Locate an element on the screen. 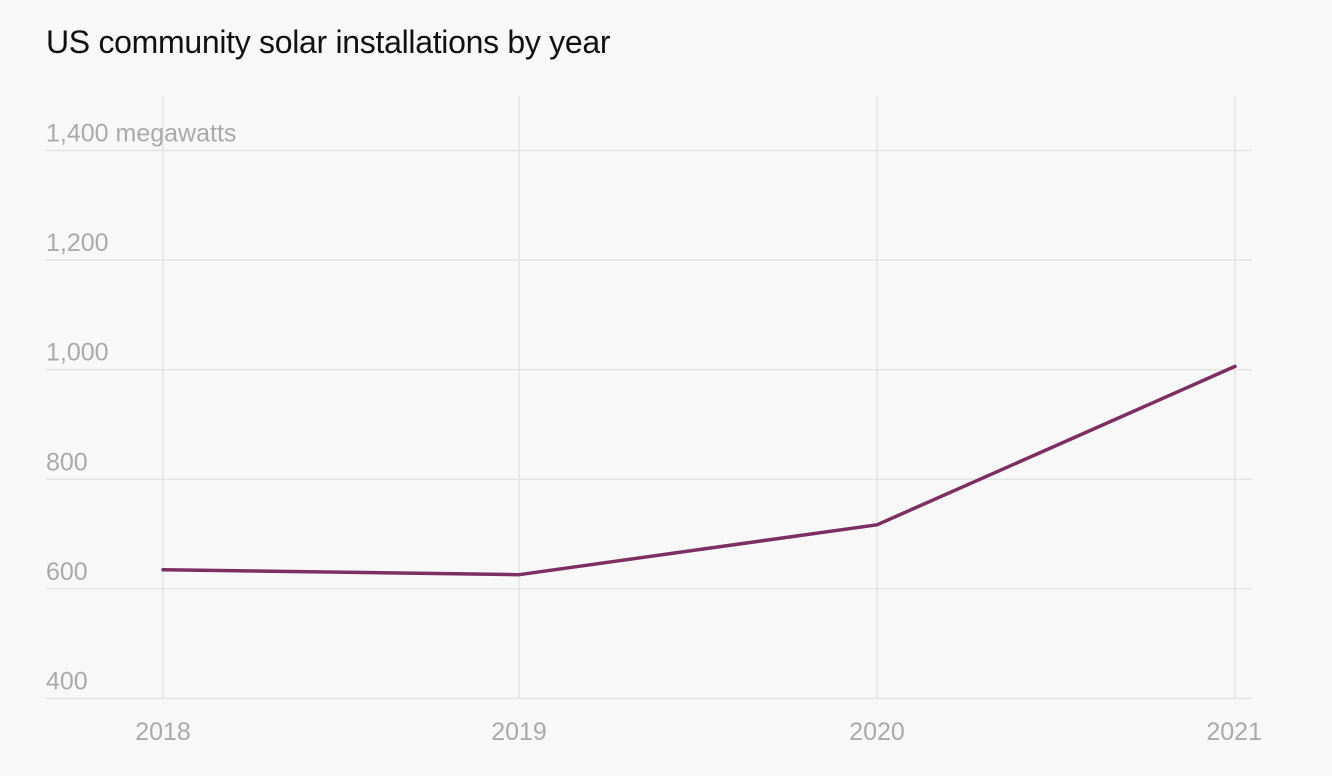  y-tick-label-400: 400 is located at coordinates (67, 682).